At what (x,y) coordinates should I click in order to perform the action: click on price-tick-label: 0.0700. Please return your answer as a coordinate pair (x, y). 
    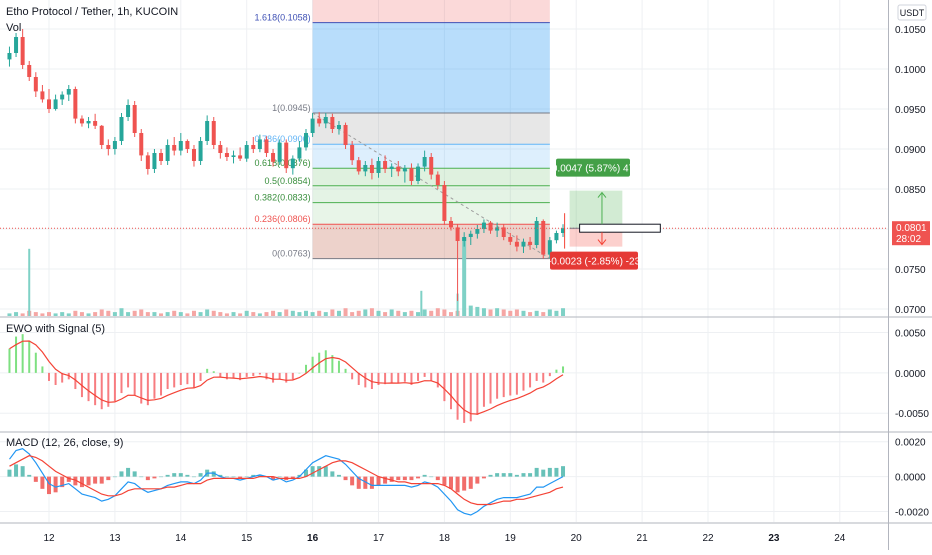
    Looking at the image, I should click on (910, 310).